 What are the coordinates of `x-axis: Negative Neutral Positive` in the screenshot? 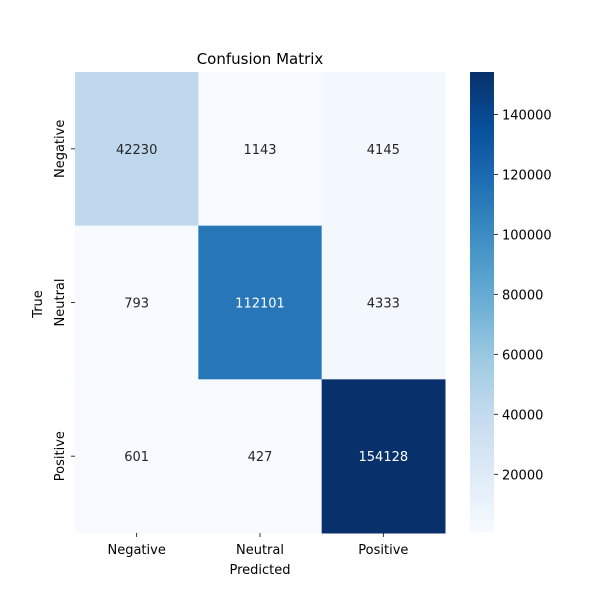 It's located at (257, 545).